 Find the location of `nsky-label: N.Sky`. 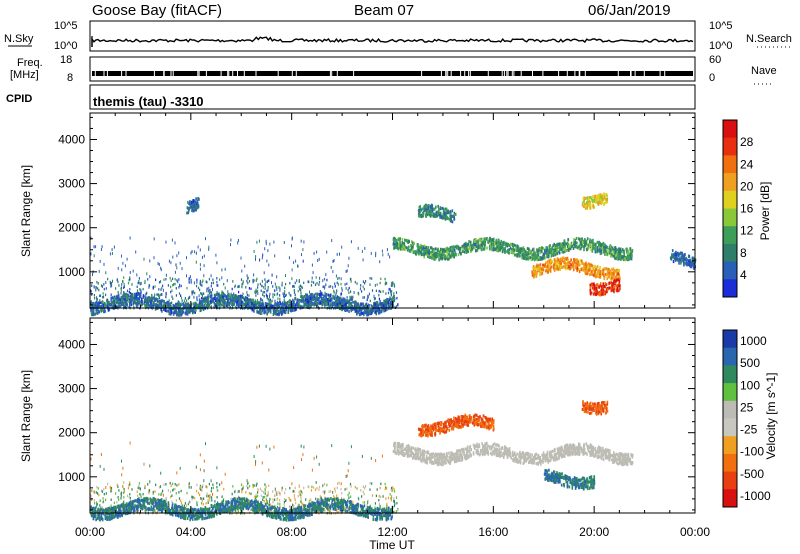

nsky-label: N.Sky is located at coordinates (19, 39).